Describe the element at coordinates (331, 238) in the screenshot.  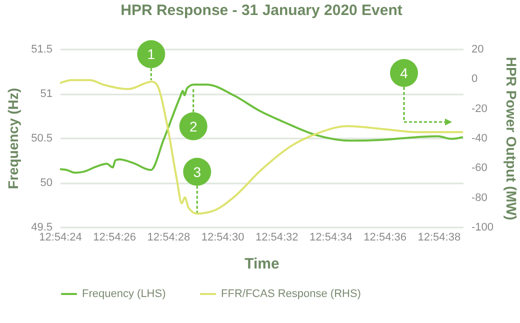
I see `x-tick-label: 12:54:34` at that location.